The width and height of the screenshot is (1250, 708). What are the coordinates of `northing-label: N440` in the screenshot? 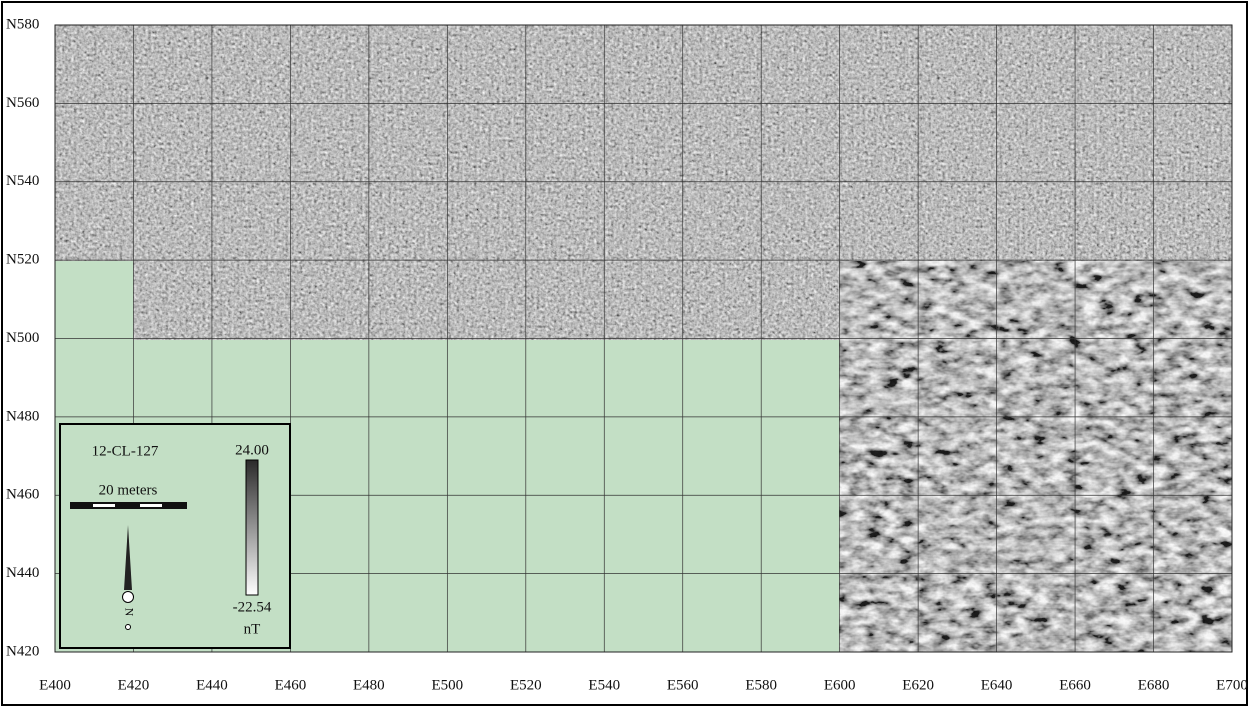 It's located at (22, 573).